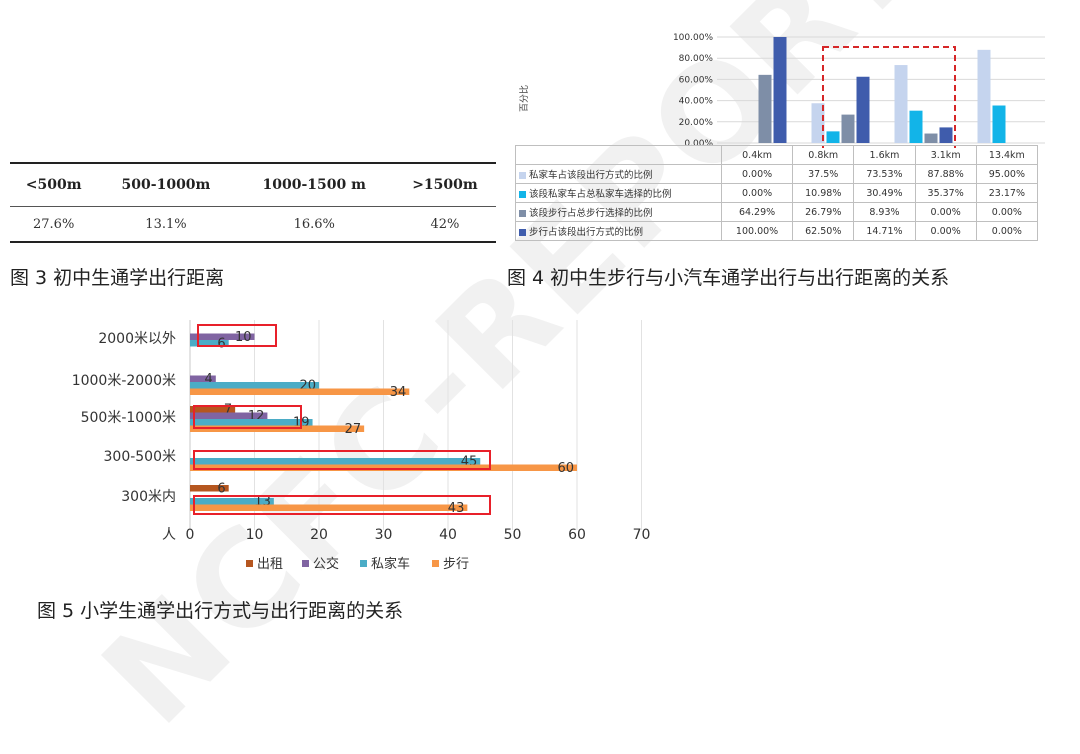 The width and height of the screenshot is (1080, 754). I want to click on fig3-header: >1500m, so click(444, 184).